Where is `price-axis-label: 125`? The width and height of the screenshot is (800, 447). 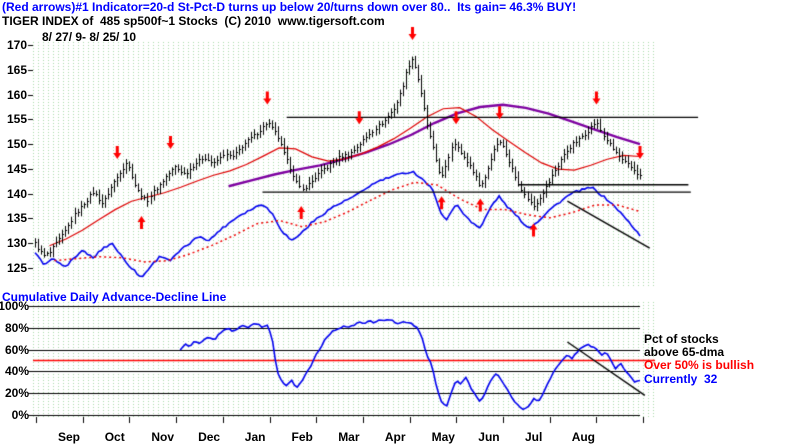 price-axis-label: 125 is located at coordinates (16, 268).